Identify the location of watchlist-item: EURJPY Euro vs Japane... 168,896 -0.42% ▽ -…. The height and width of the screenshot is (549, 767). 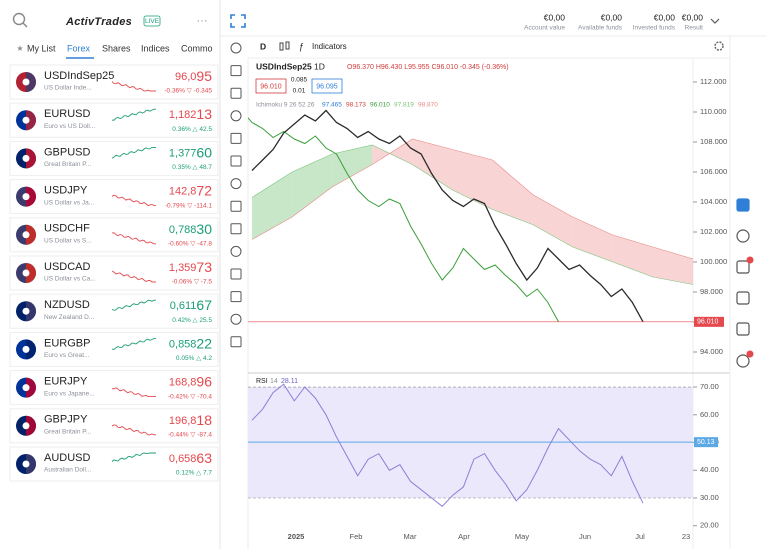
(114, 388).